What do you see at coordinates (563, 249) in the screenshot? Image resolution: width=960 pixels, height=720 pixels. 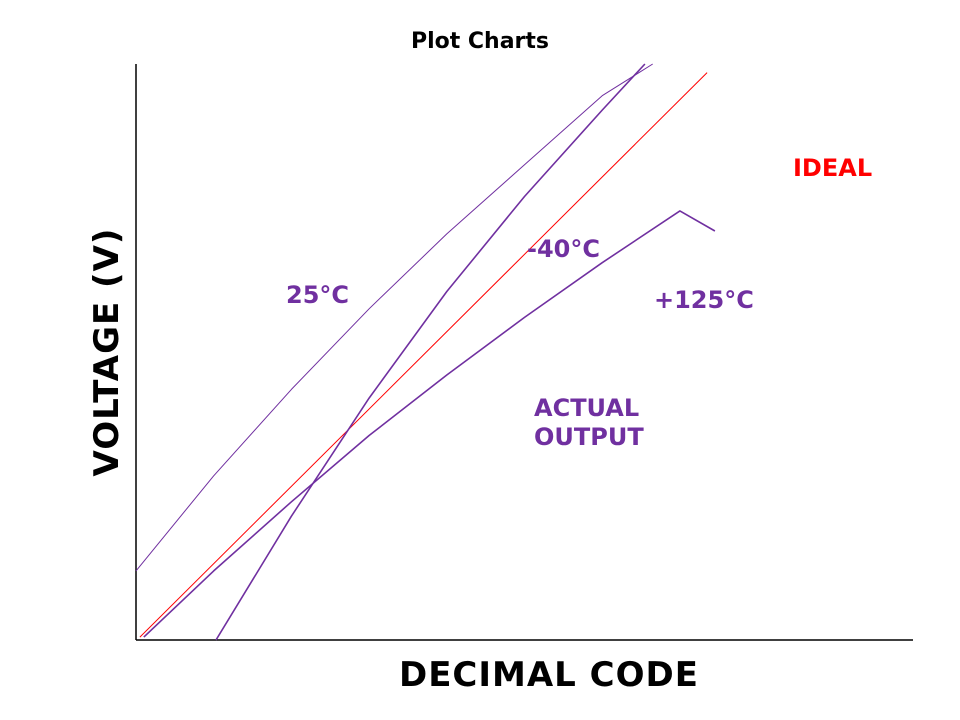 I see `annotation-minus40c: -40°C` at bounding box center [563, 249].